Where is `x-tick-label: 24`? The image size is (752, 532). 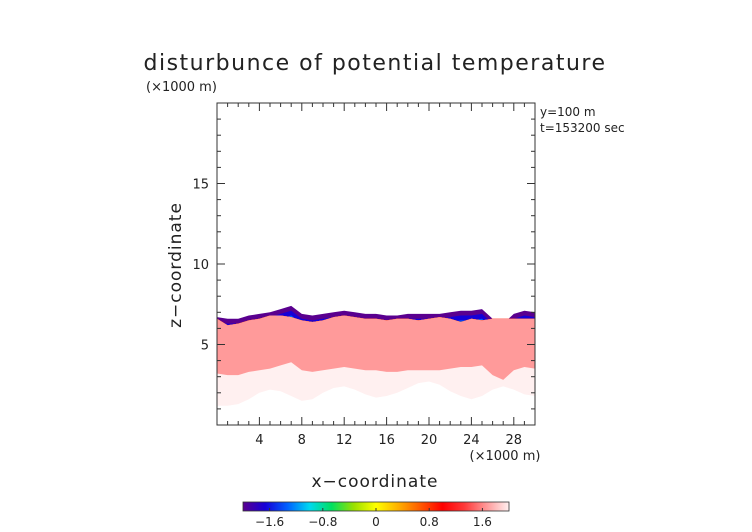 x-tick-label: 24 is located at coordinates (471, 440).